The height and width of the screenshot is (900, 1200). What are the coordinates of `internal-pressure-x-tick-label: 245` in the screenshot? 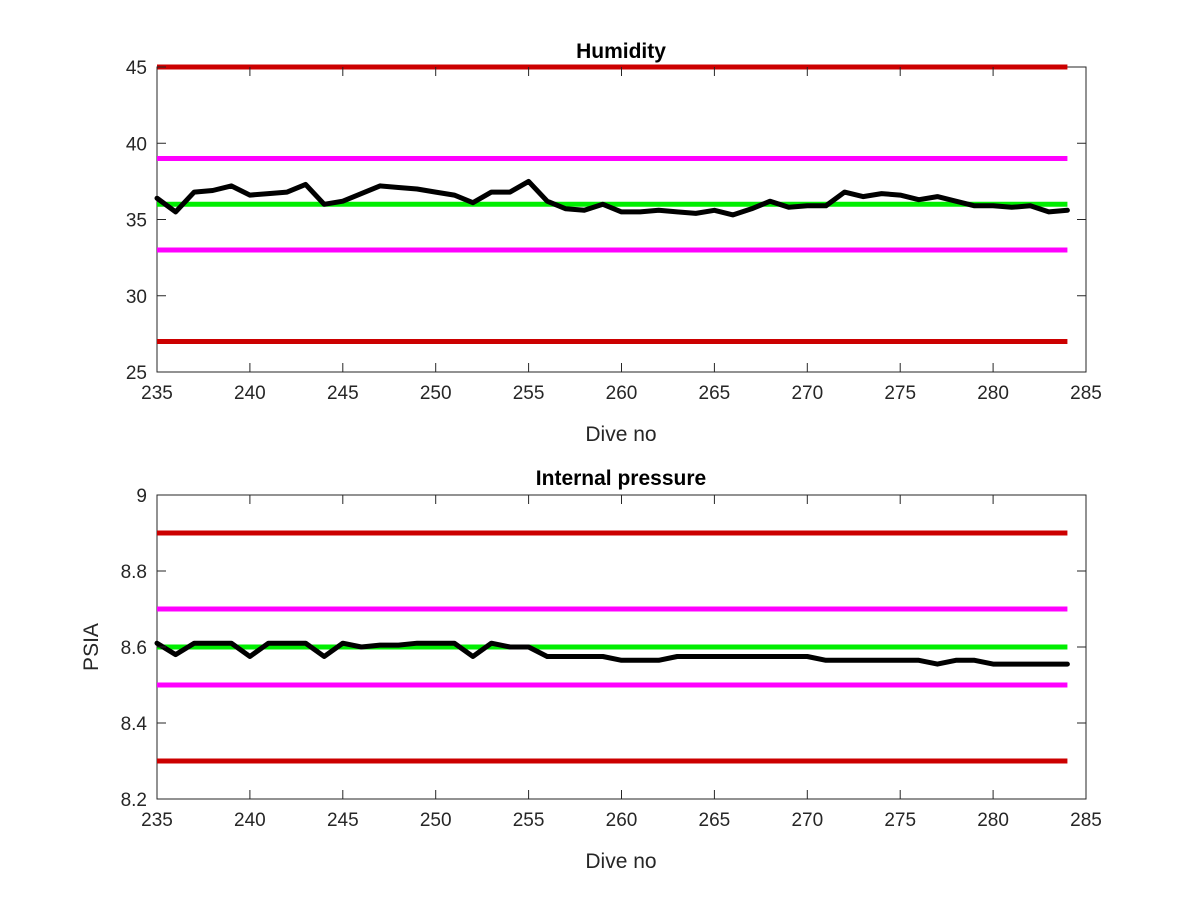 It's located at (343, 820).